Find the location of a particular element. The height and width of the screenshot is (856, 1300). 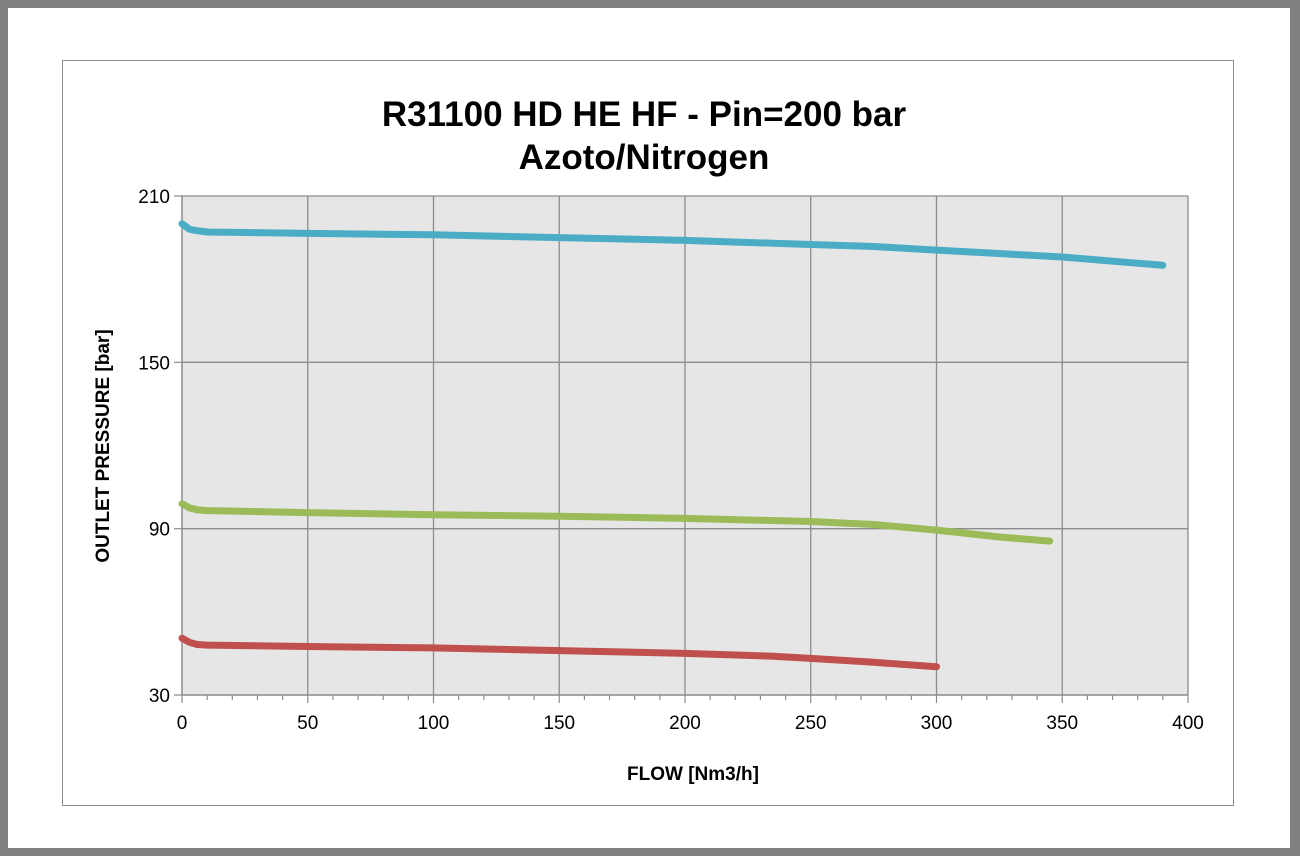

x-tick-label: 0 is located at coordinates (182, 723).